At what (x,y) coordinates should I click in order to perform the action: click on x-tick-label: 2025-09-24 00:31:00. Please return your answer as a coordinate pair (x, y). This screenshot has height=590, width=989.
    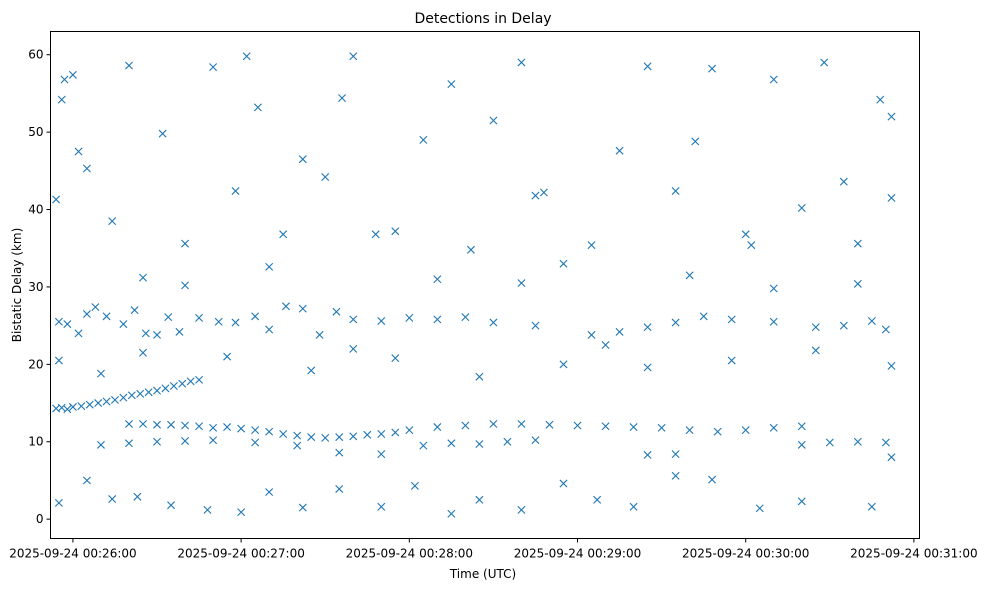
    Looking at the image, I should click on (913, 554).